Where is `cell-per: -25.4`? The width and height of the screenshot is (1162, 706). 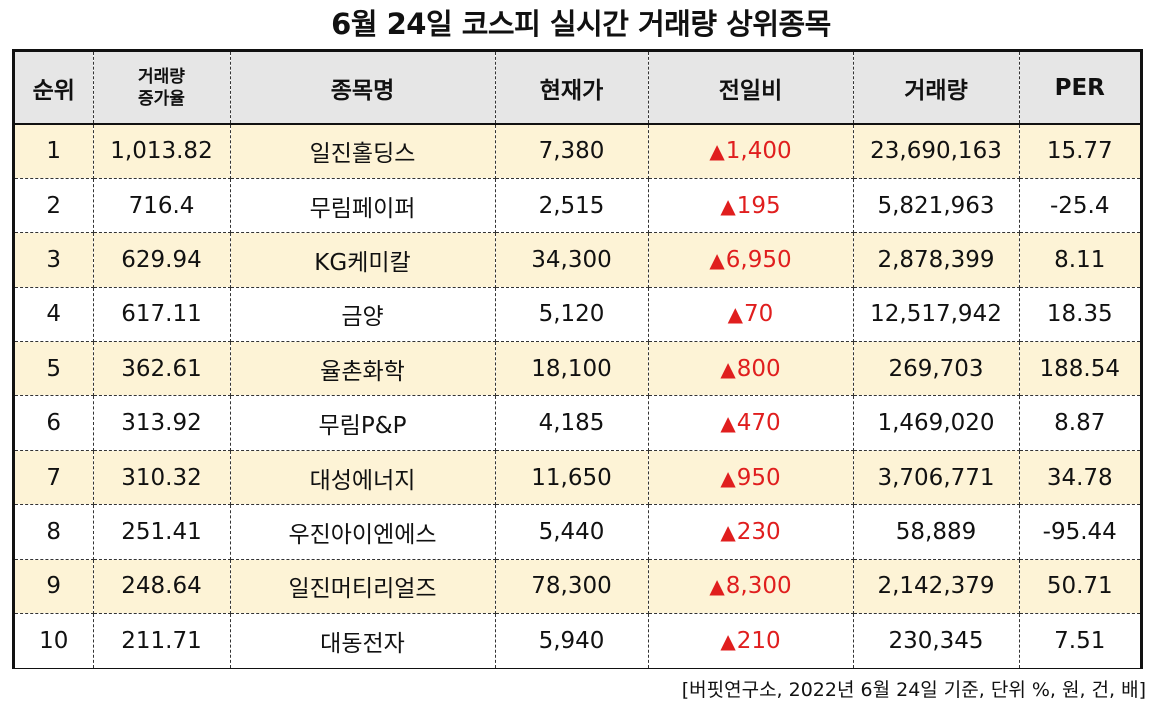 cell-per: -25.4 is located at coordinates (1079, 205).